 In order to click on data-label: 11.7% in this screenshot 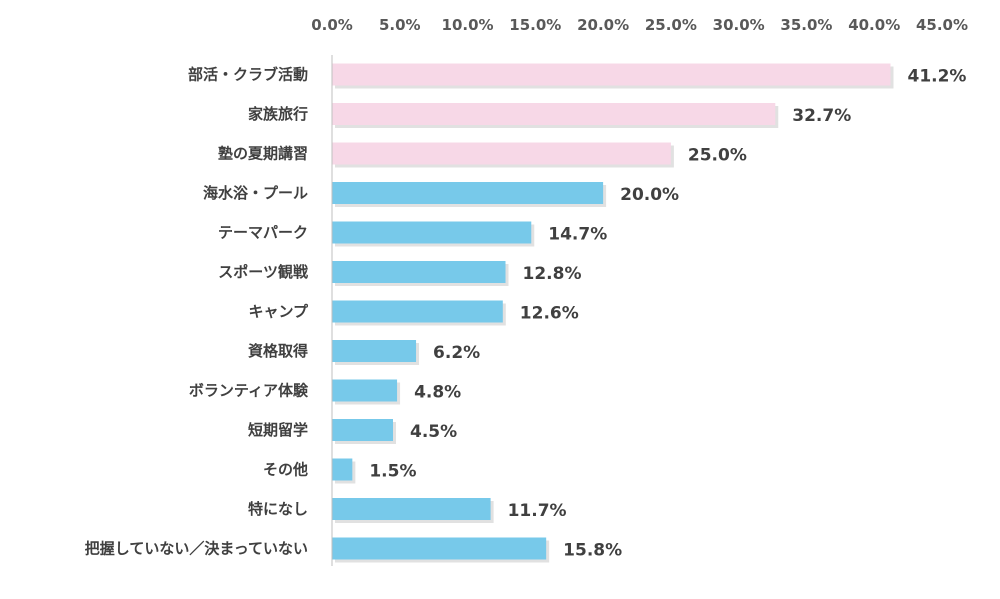, I will do `click(537, 511)`.